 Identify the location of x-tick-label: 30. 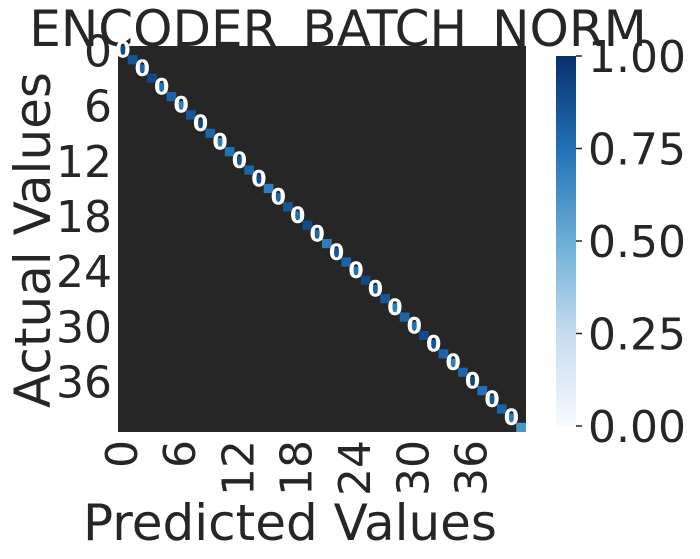
(413, 468).